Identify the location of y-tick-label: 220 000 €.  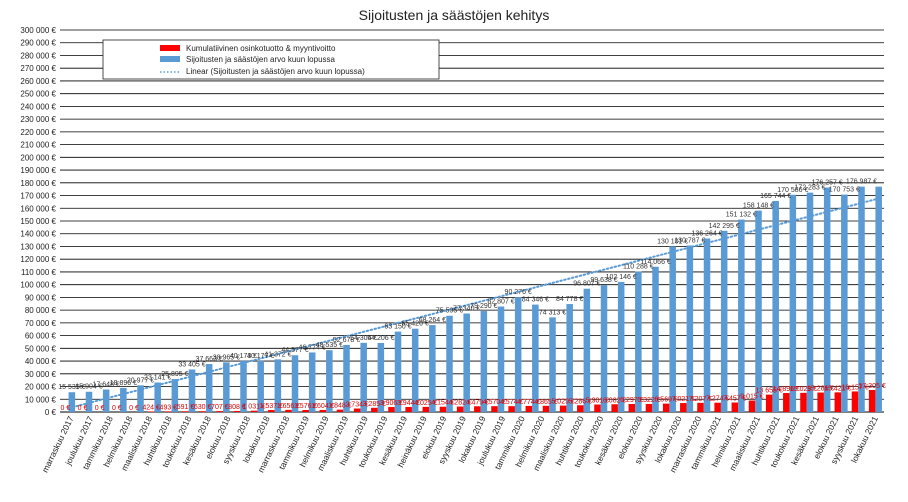
(38, 132).